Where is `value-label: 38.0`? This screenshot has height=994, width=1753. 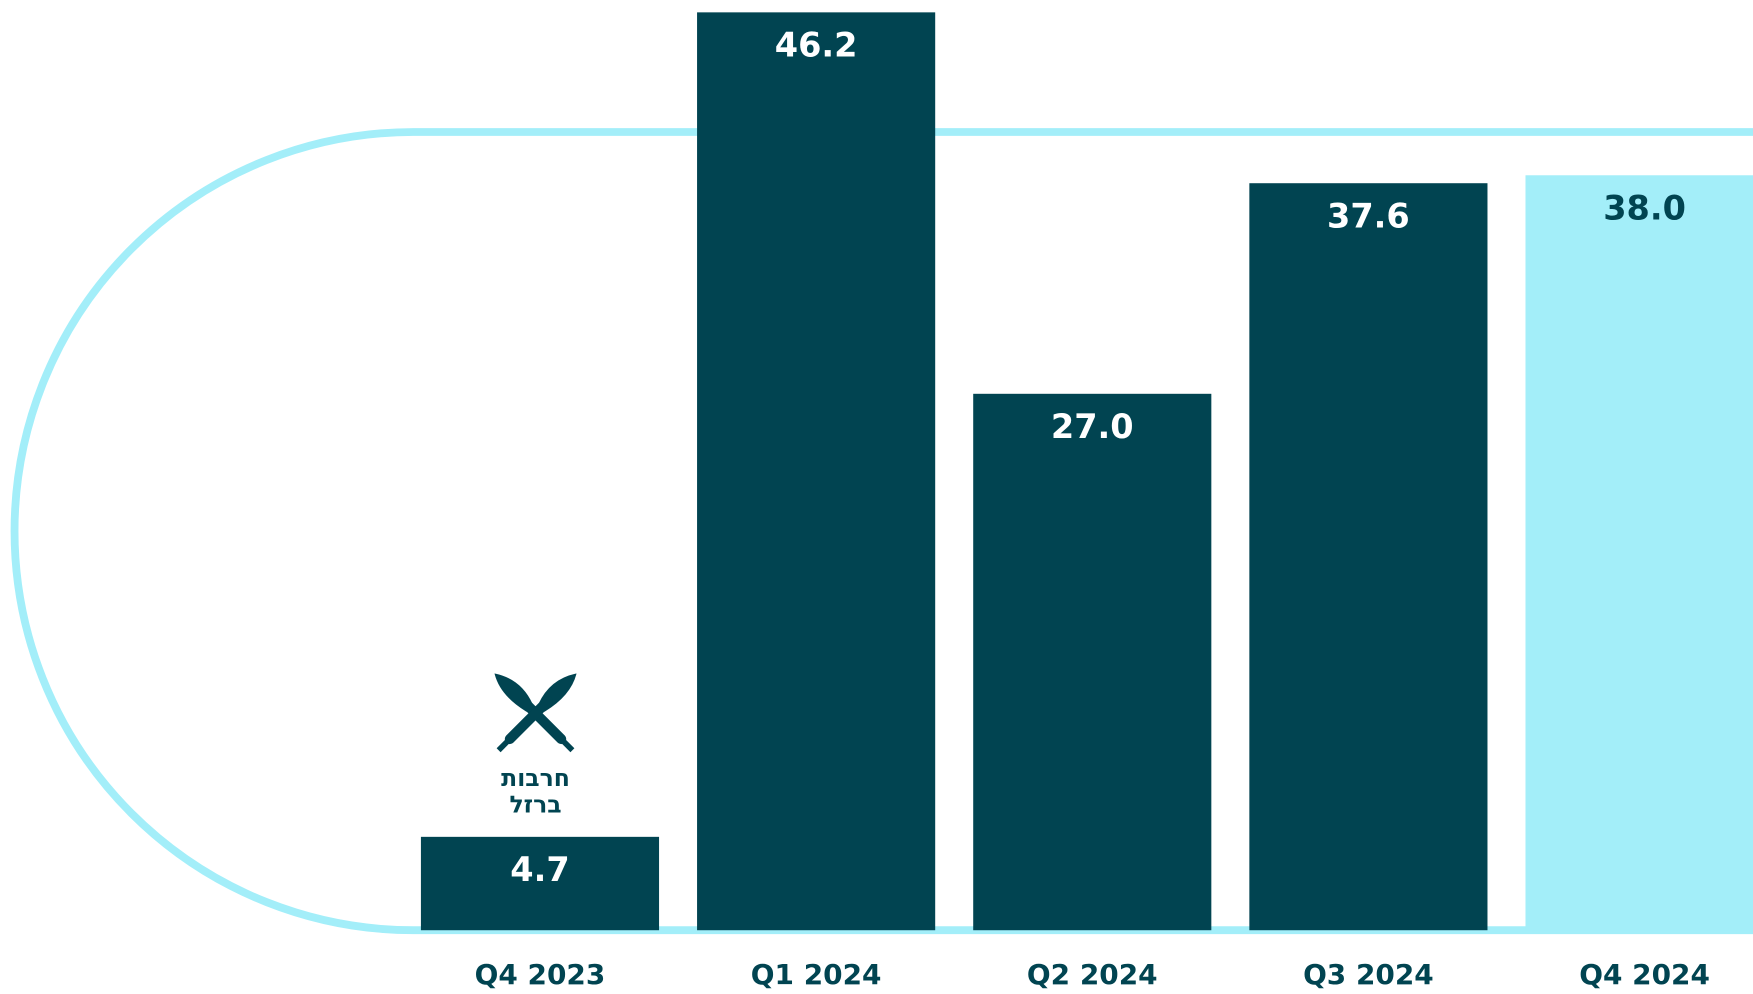 value-label: 38.0 is located at coordinates (1644, 207).